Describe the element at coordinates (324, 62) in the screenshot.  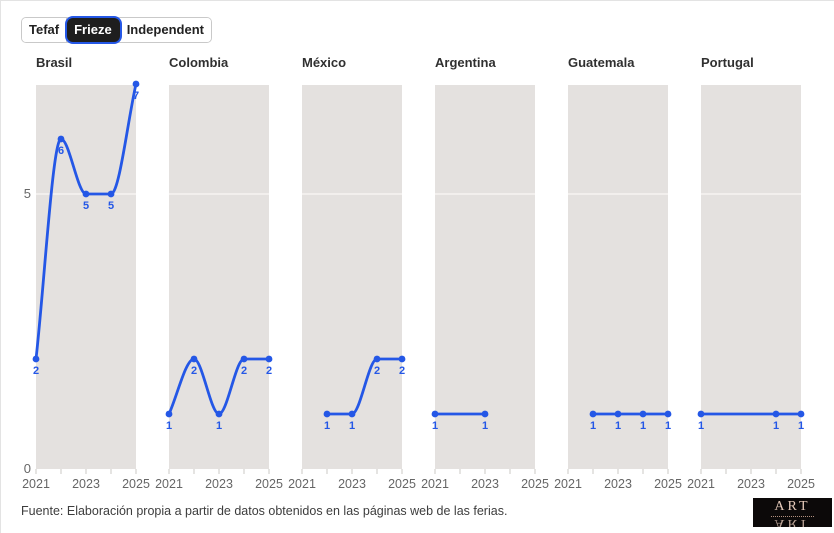
I see `panel-title-mexico: México` at that location.